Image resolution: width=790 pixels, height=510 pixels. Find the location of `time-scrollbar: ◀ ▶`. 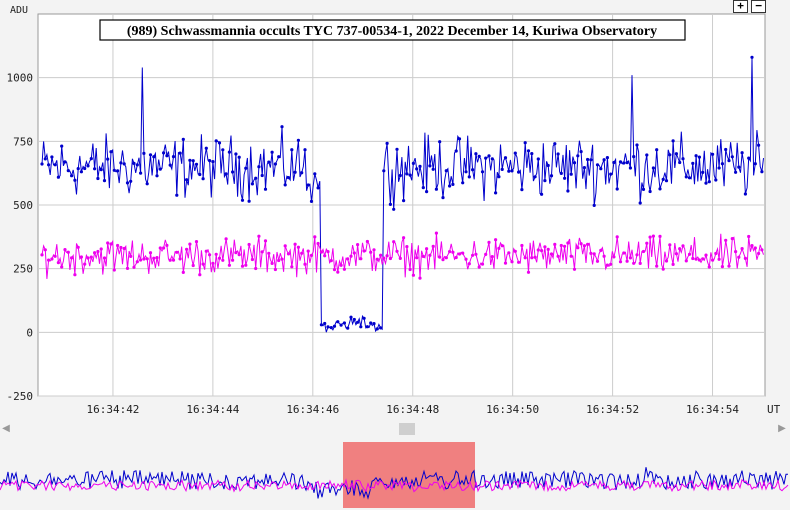

time-scrollbar: ◀ ▶ is located at coordinates (395, 429).